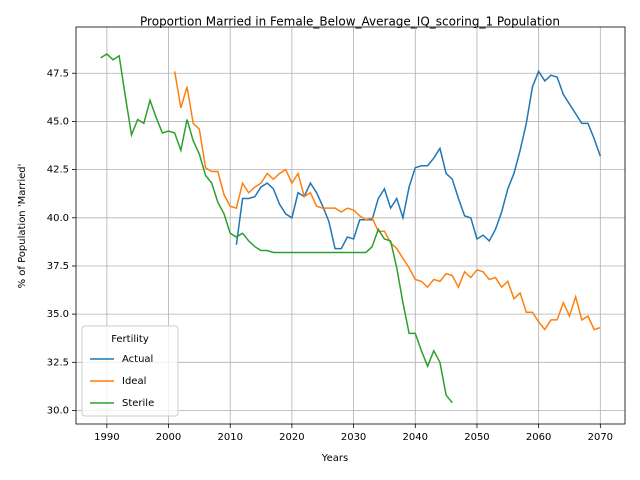  What do you see at coordinates (130, 371) in the screenshot?
I see `legend-box` at bounding box center [130, 371].